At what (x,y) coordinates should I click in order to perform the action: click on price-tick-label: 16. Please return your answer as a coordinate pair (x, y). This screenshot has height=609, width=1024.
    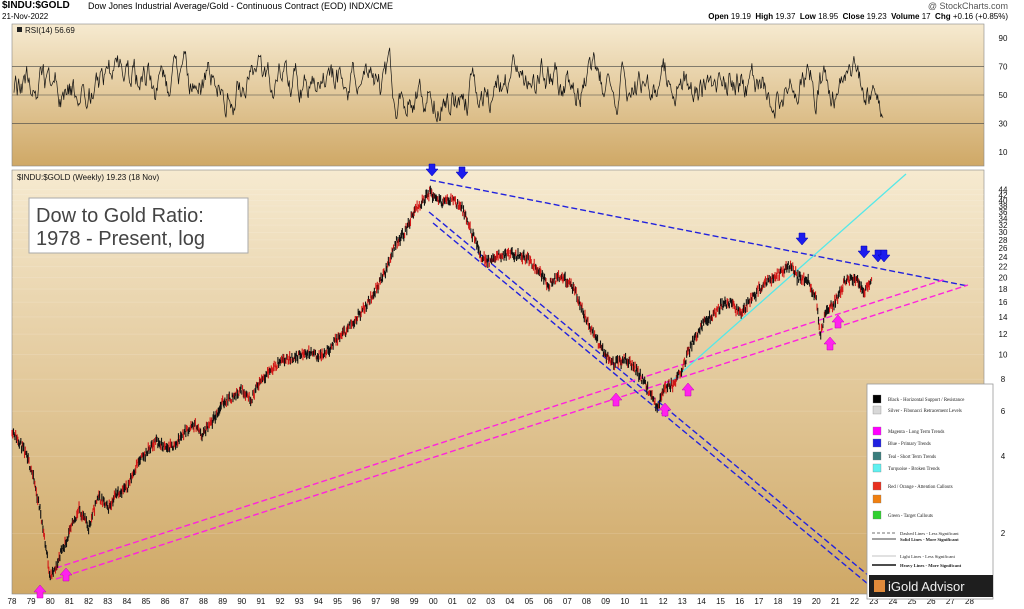
    Looking at the image, I should click on (1003, 302).